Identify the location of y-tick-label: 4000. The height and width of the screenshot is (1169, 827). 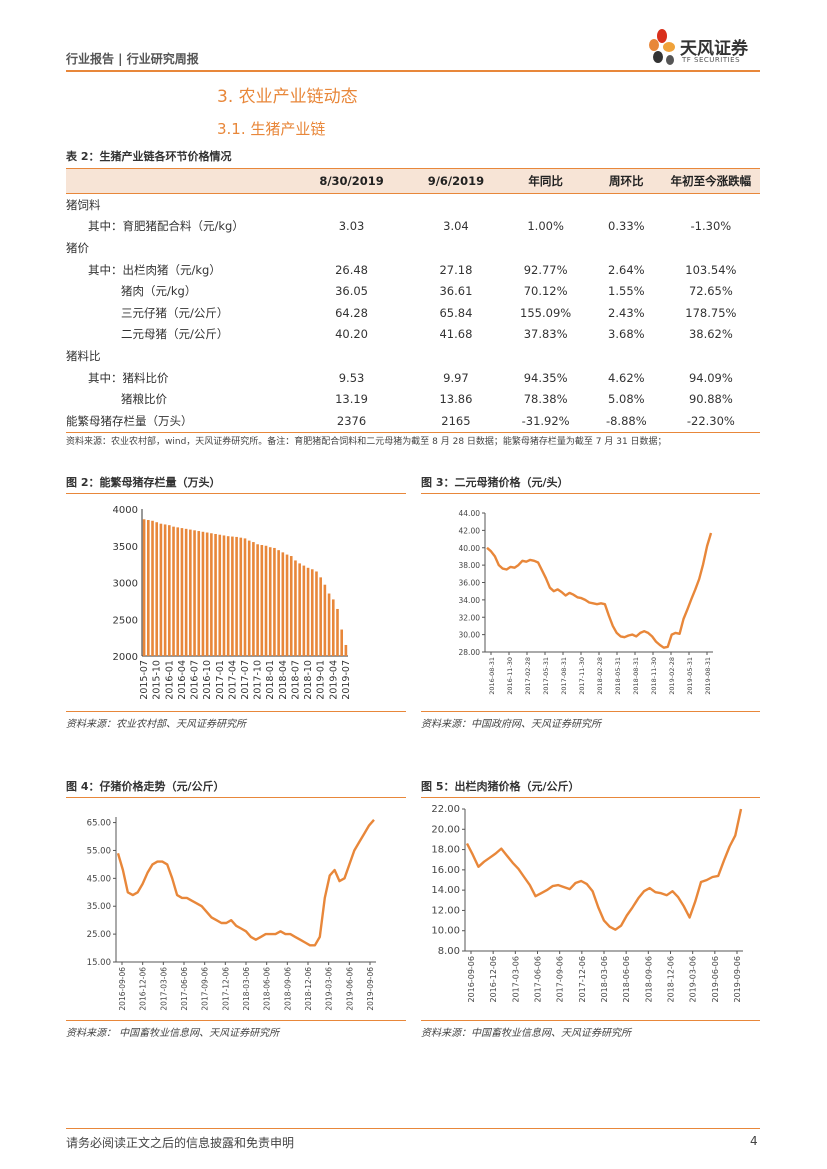
(125, 510).